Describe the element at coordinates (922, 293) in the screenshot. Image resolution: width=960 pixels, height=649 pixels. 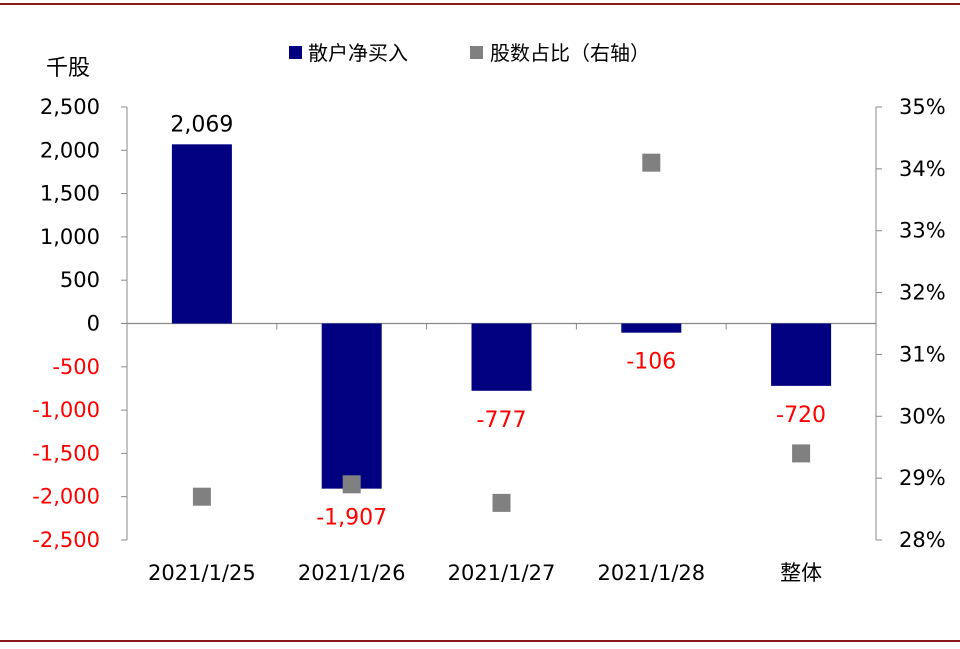
I see `y-right-tick-label: 32%` at that location.